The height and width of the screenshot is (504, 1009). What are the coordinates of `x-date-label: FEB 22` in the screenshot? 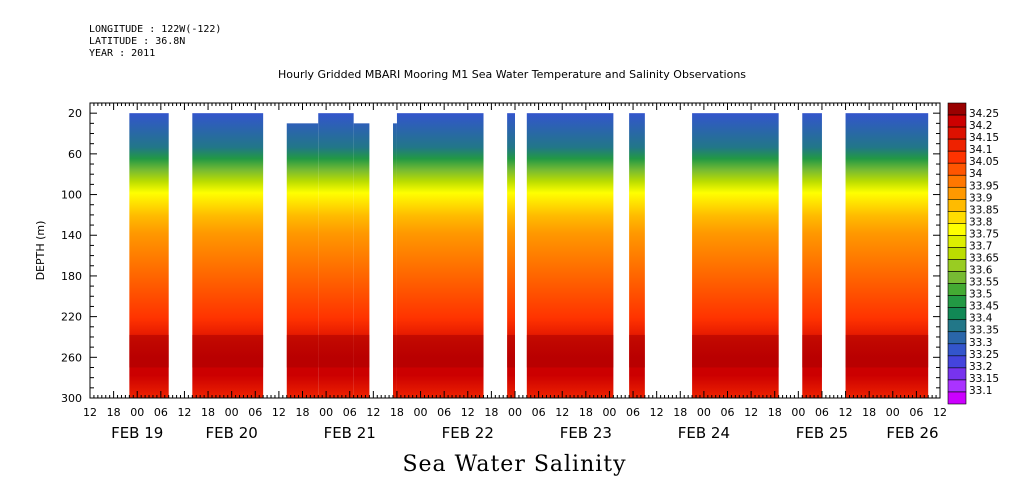 It's located at (468, 433).